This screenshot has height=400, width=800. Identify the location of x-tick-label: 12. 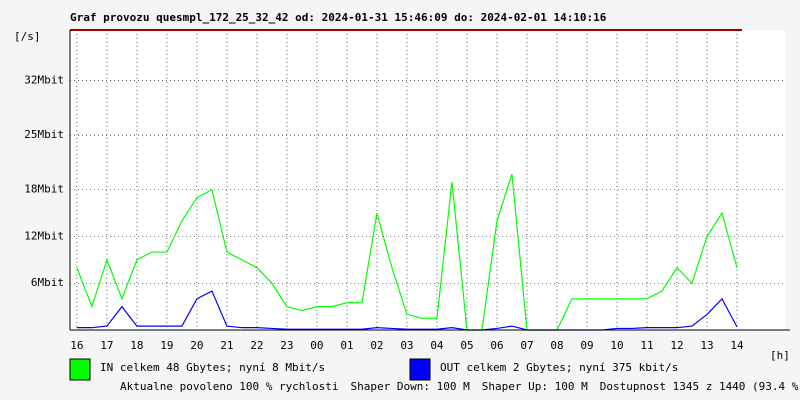
(676, 345).